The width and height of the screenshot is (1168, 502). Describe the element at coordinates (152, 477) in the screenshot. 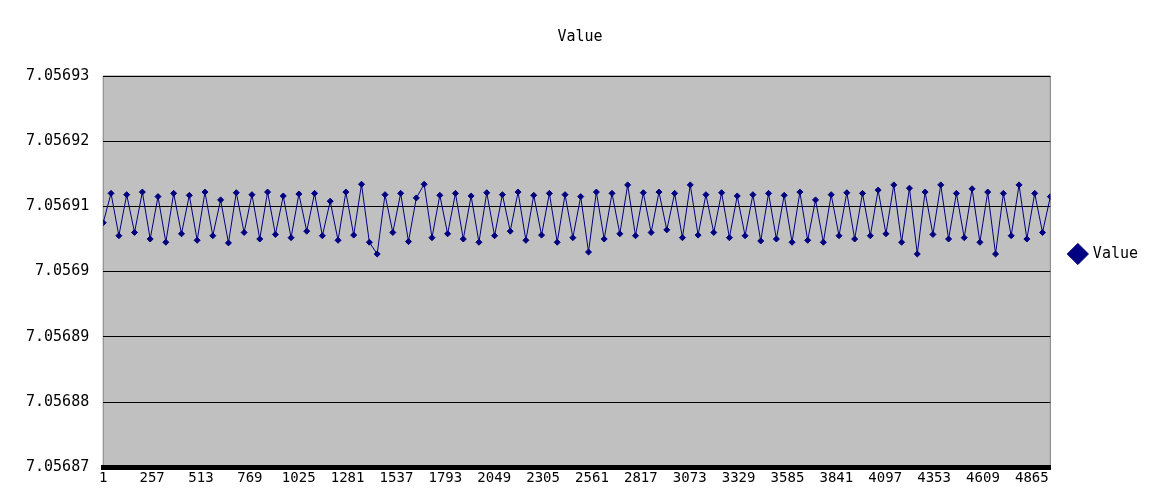

I see `x-tick-label: 257` at that location.